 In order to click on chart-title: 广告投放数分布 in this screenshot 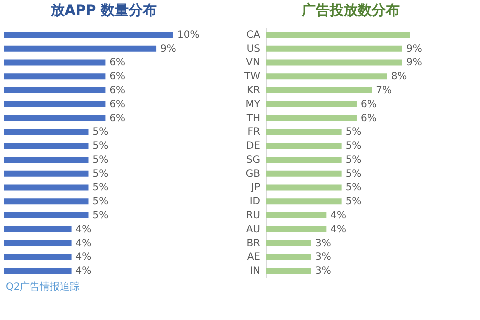, I will do `click(350, 10)`.